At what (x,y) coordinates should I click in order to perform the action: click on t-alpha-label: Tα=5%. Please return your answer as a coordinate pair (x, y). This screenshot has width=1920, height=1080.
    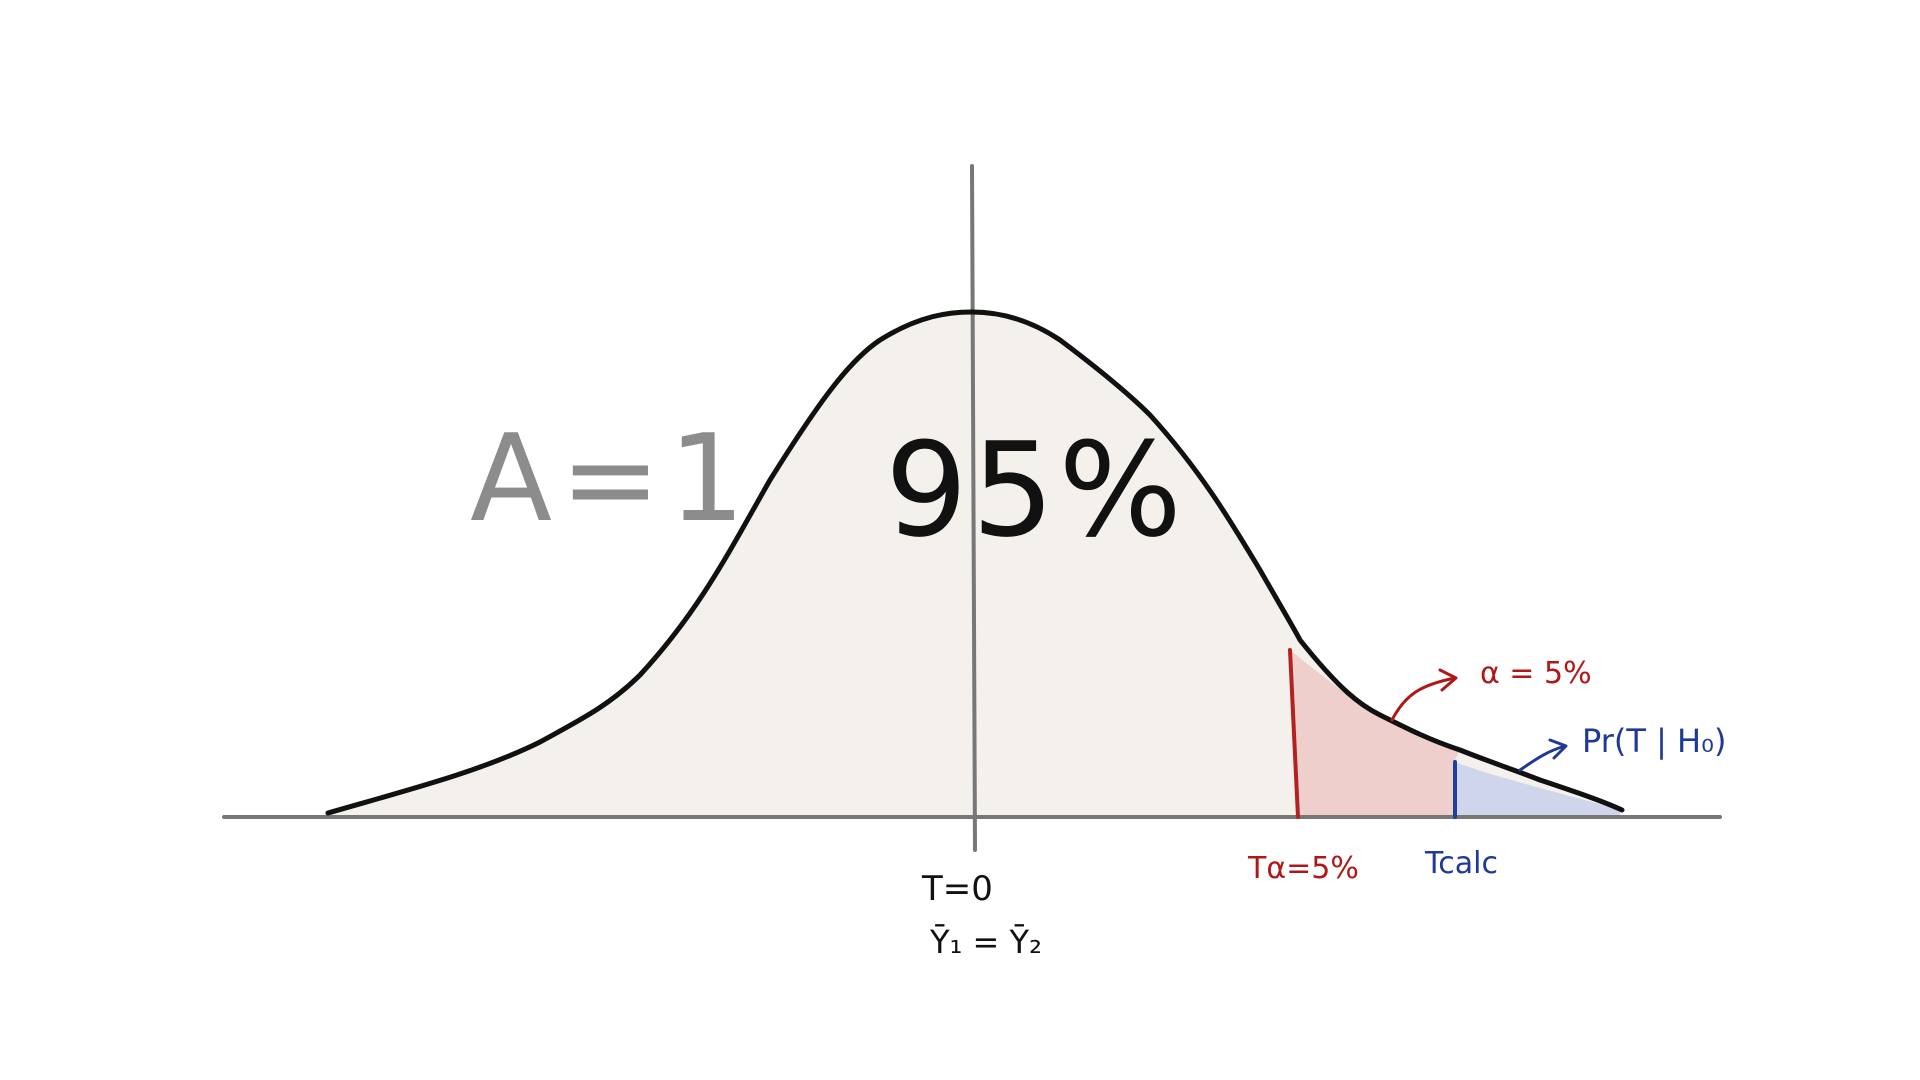
    Looking at the image, I should click on (1303, 868).